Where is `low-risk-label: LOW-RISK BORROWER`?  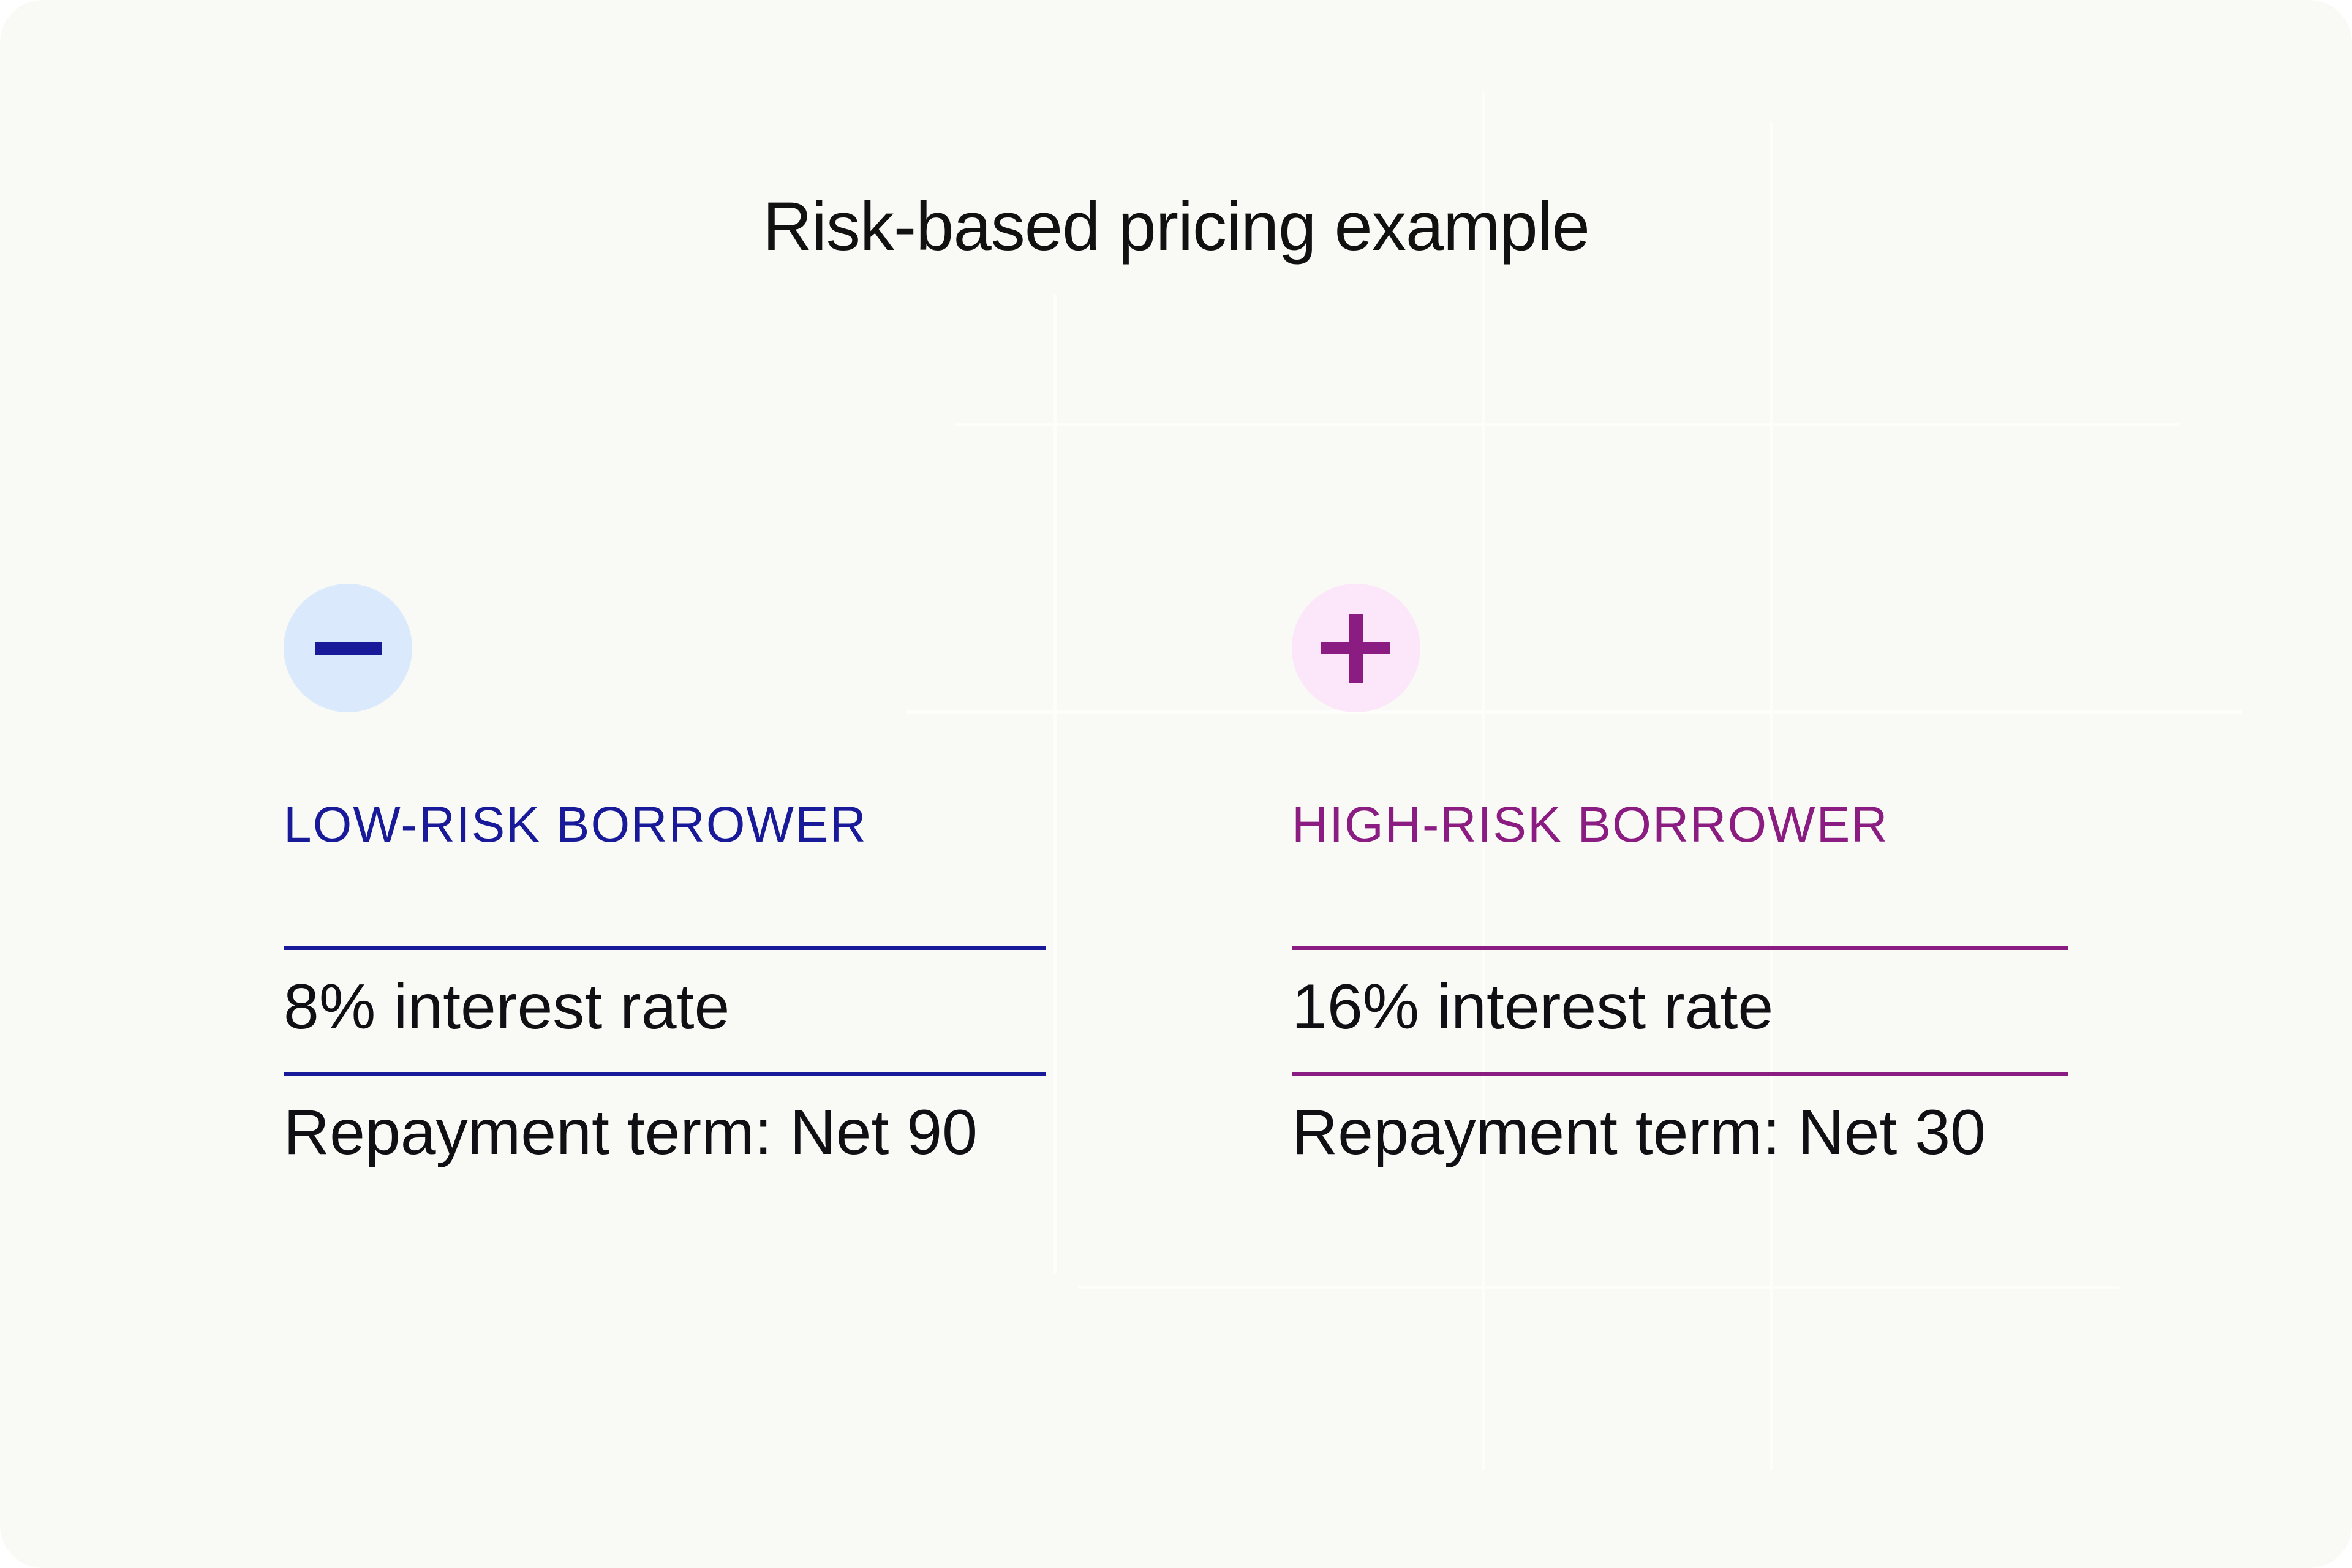
low-risk-label: LOW-RISK BORROWER is located at coordinates (575, 825).